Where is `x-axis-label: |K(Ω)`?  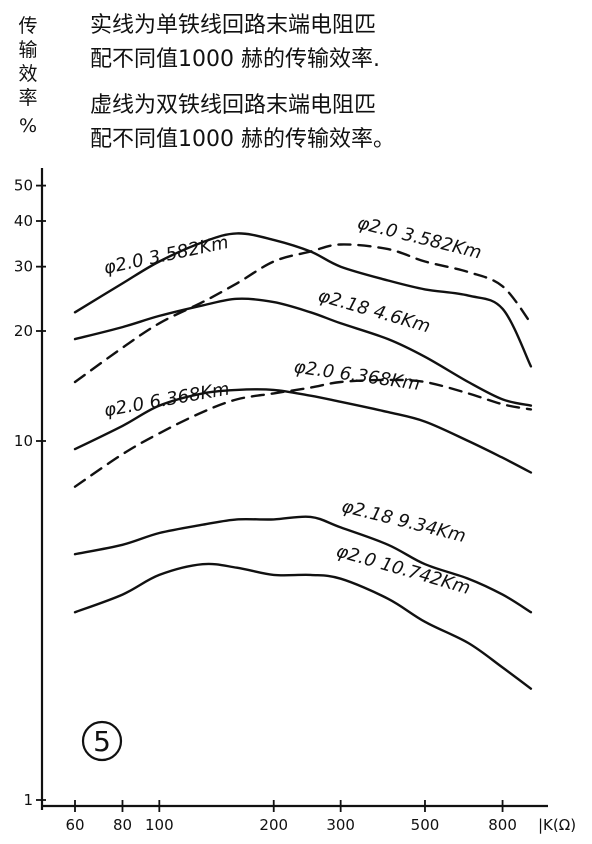 x-axis-label: |K(Ω) is located at coordinates (557, 825).